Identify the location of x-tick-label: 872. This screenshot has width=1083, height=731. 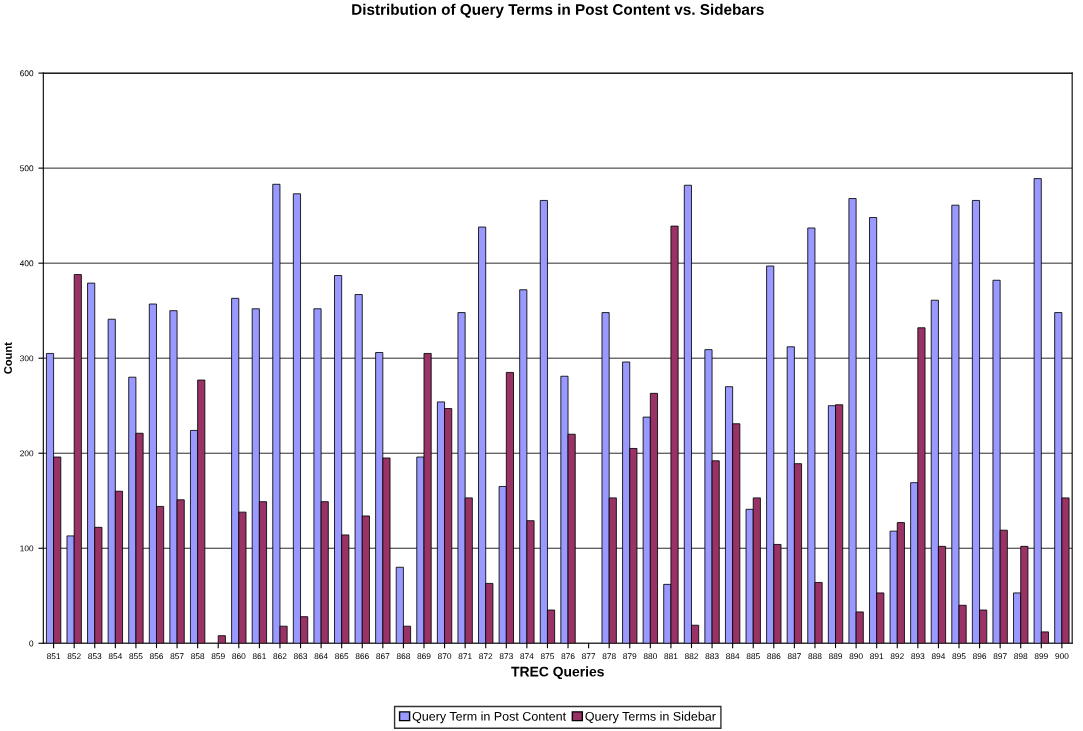
(486, 656).